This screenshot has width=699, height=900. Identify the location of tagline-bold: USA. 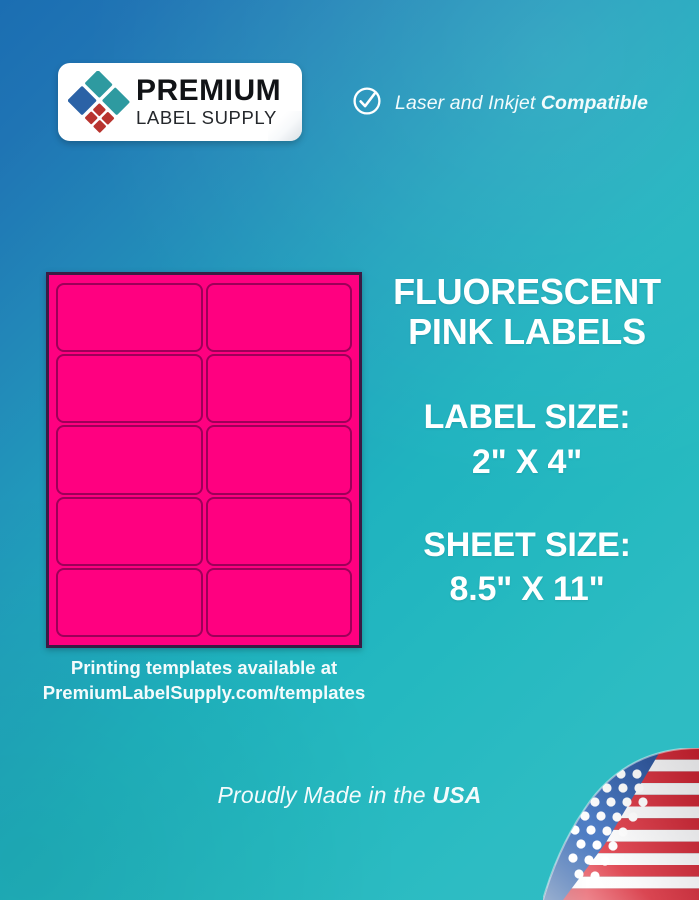
(457, 795).